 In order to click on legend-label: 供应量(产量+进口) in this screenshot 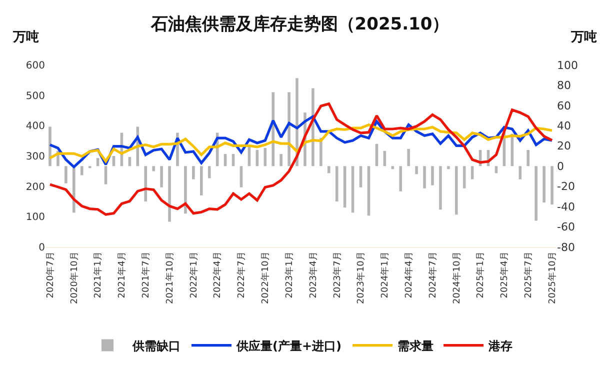, I will do `click(289, 345)`.